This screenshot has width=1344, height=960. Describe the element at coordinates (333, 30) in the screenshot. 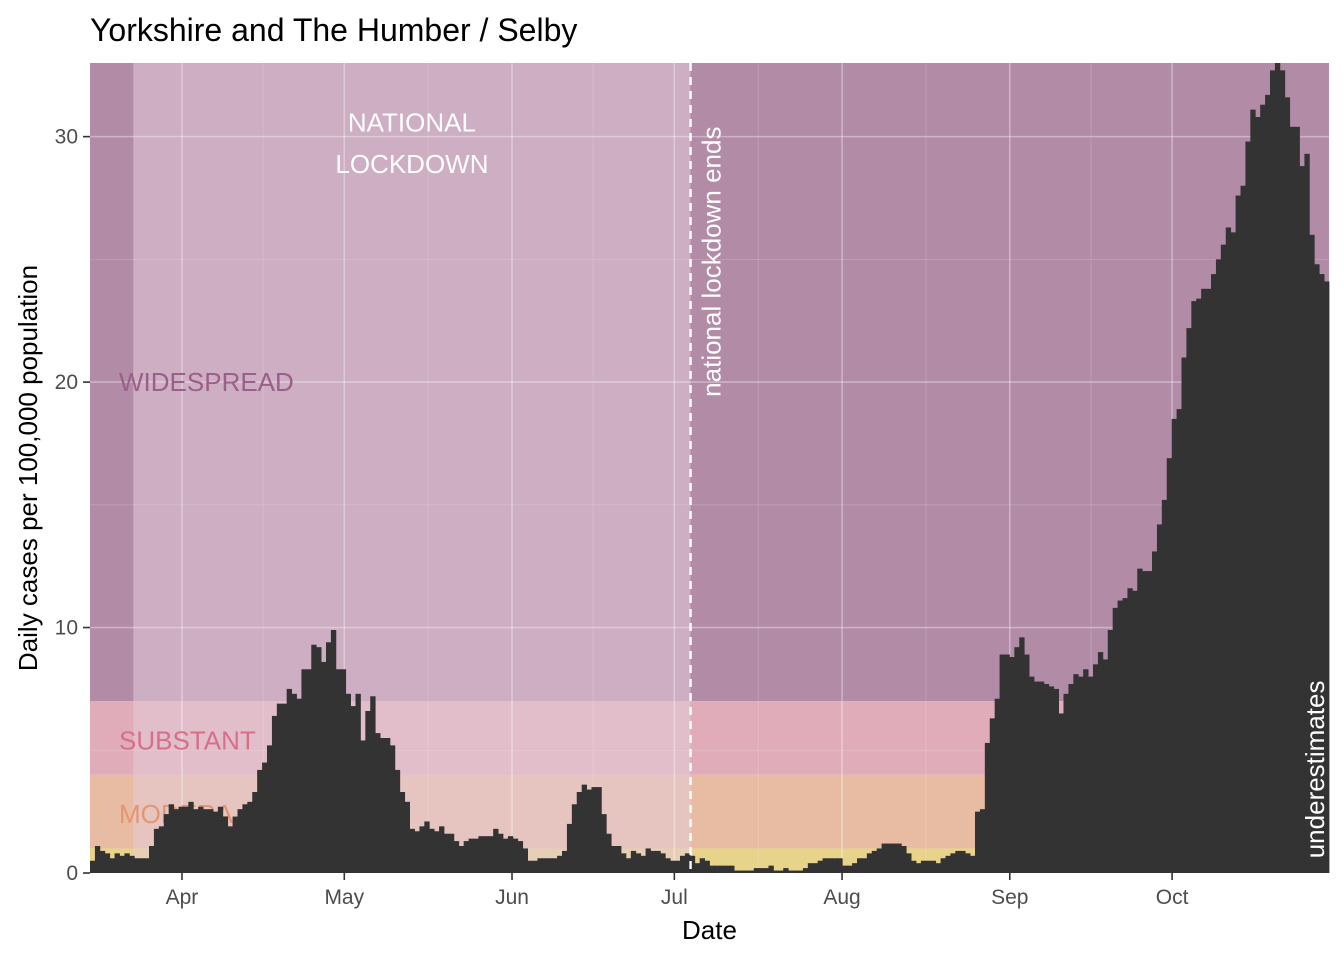

I see `chart-title: Yorkshire and The Humber / Selby` at that location.